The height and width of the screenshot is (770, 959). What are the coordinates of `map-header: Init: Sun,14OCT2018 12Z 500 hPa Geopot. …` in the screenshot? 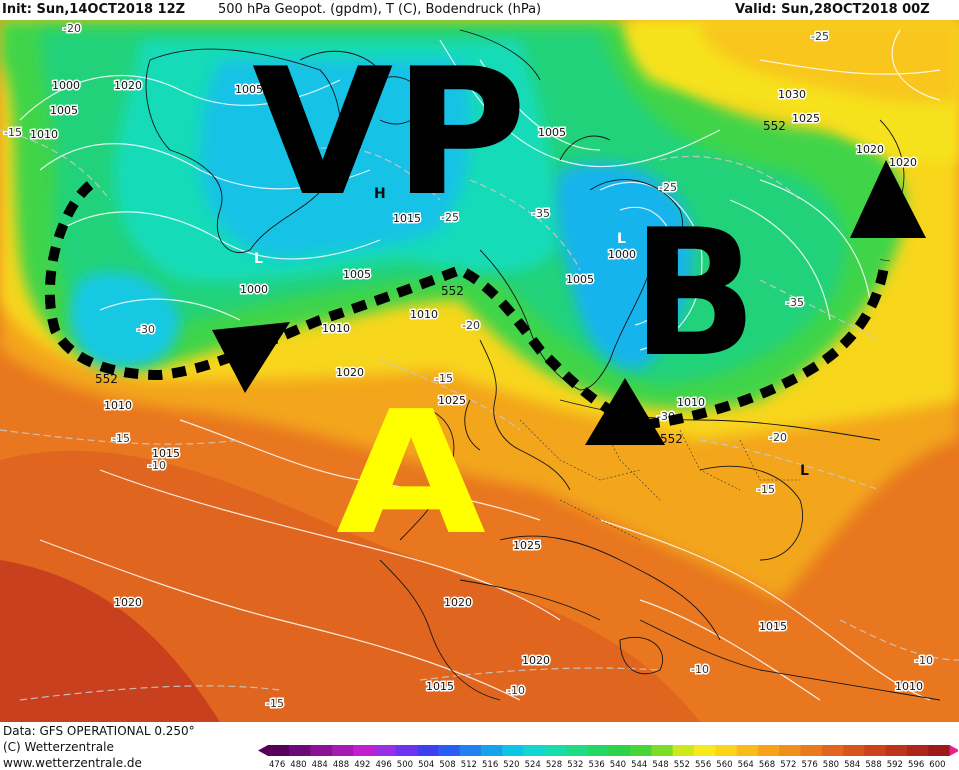 It's located at (479, 10).